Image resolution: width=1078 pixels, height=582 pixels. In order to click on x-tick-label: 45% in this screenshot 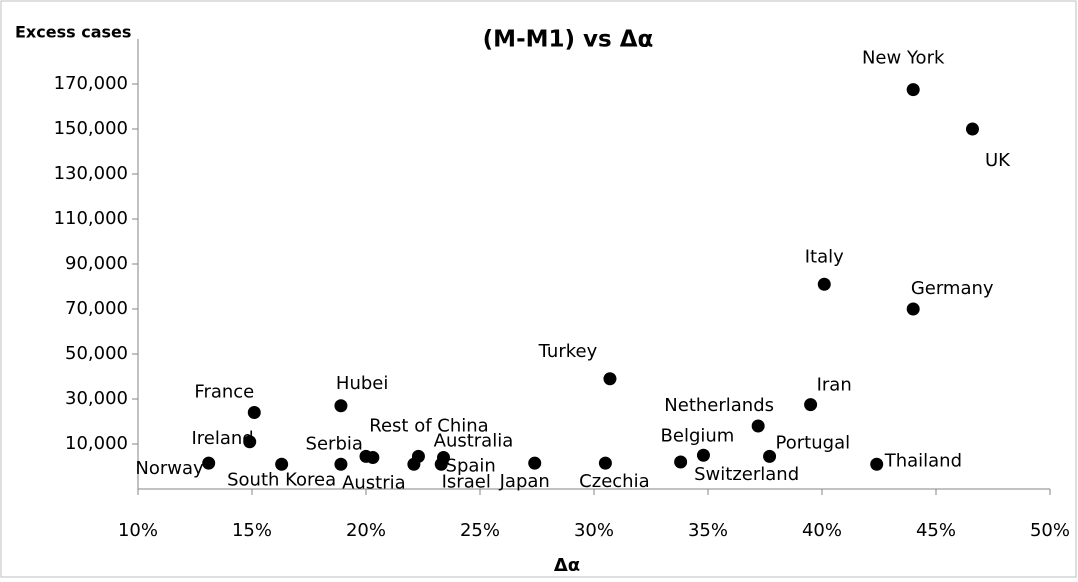, I will do `click(936, 530)`.